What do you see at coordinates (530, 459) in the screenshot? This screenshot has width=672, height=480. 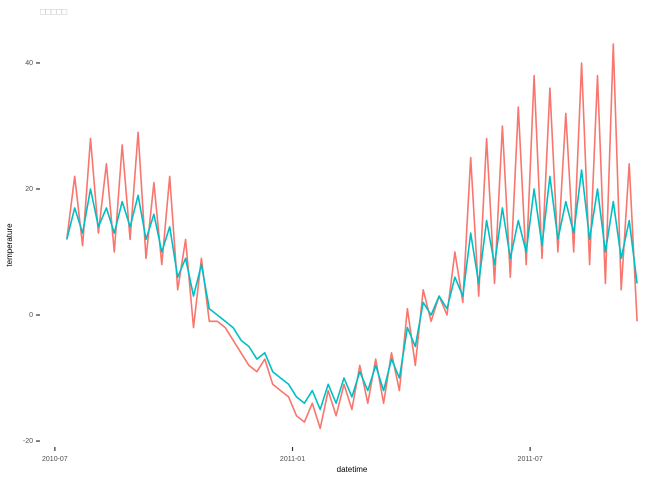 I see `x-tick-label: 2011-07` at bounding box center [530, 459].